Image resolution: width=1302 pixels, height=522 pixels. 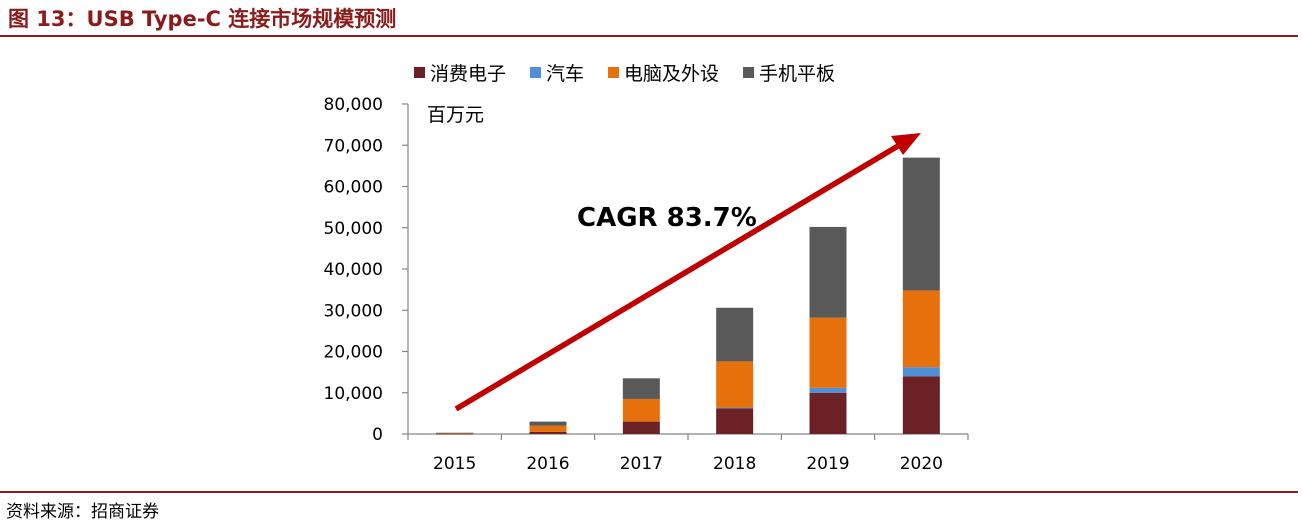 I want to click on chart-legend: 消费电子 汽车 电脑及外设 手机平板, so click(x=624, y=74).